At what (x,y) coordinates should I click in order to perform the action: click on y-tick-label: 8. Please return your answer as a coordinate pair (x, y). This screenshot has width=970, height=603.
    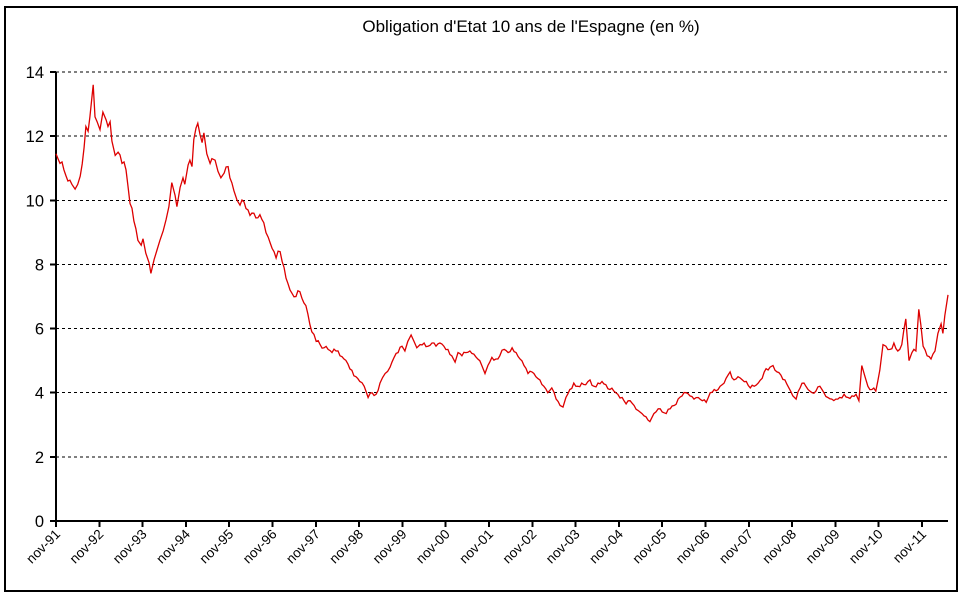
    Looking at the image, I should click on (39, 265).